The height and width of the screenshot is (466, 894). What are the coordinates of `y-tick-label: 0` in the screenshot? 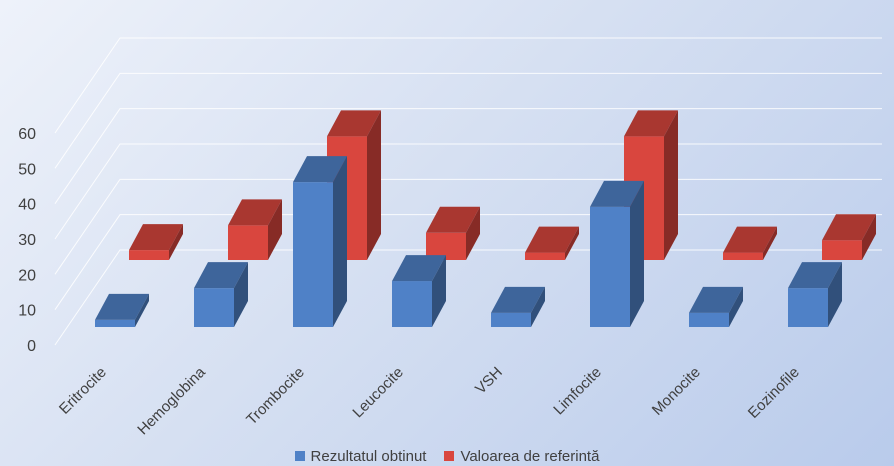 It's located at (31, 346).